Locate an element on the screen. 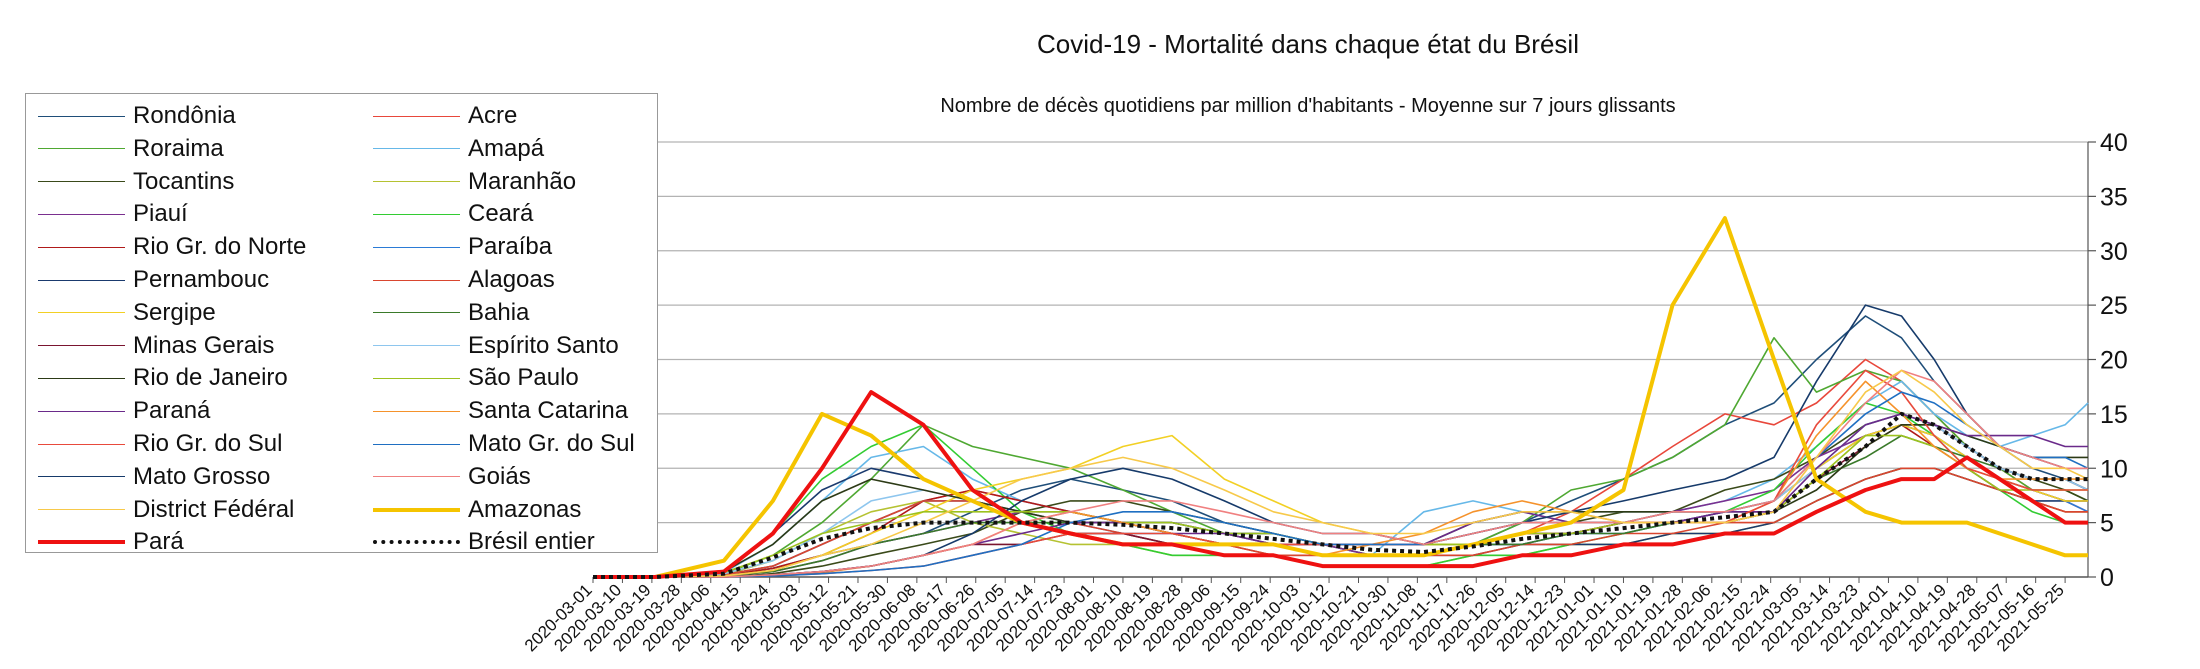 The image size is (2200, 669). legend-item: Bahia is located at coordinates (445, 313).